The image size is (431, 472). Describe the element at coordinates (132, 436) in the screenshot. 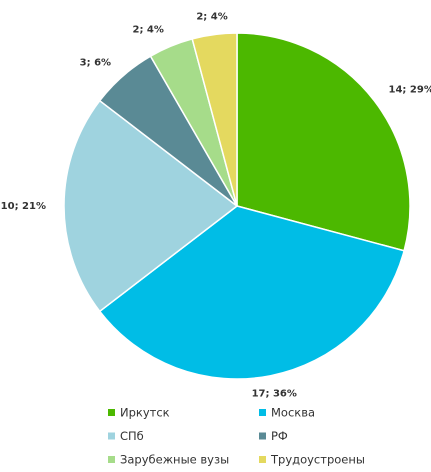

I see `legend-label: СПб` at that location.